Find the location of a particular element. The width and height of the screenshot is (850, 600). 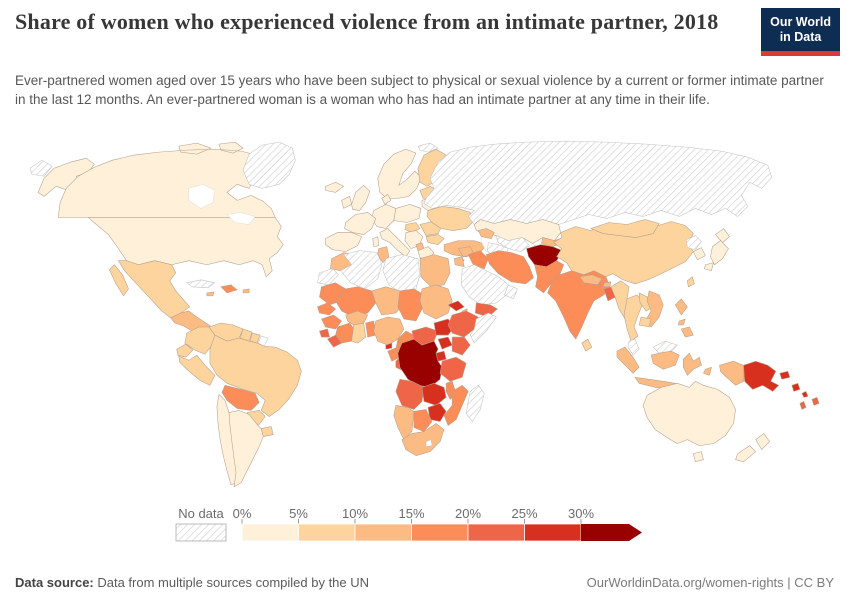

country-south-africa is located at coordinates (423, 439).